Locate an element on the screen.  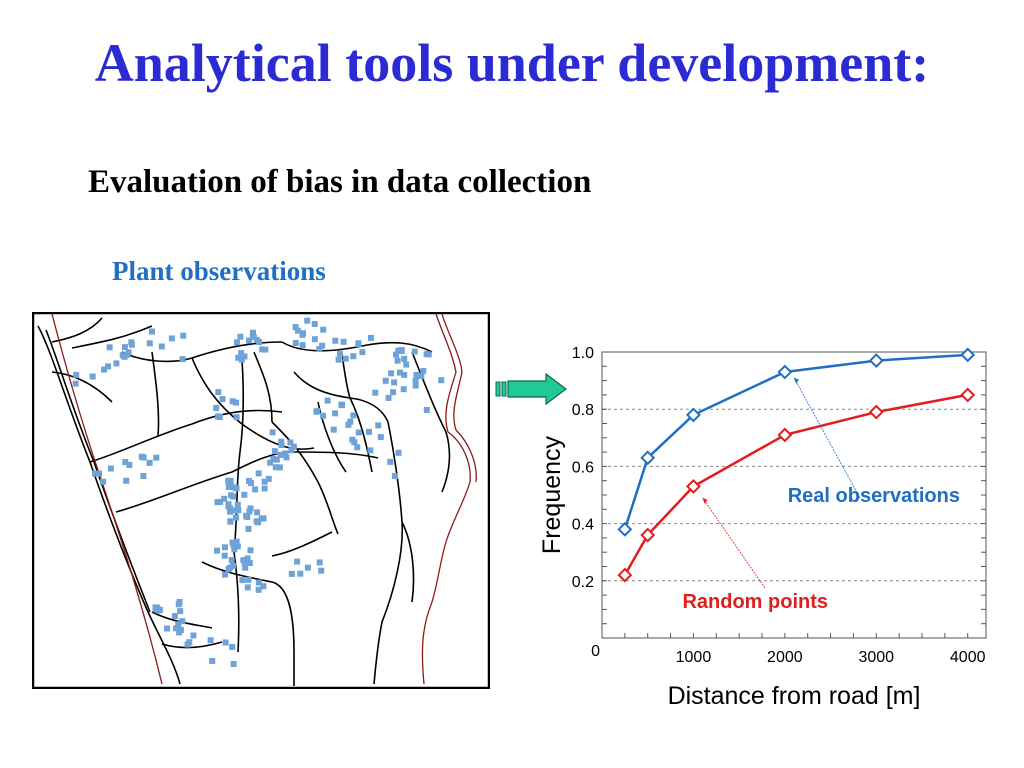
arrow-svg is located at coordinates (531, 389).